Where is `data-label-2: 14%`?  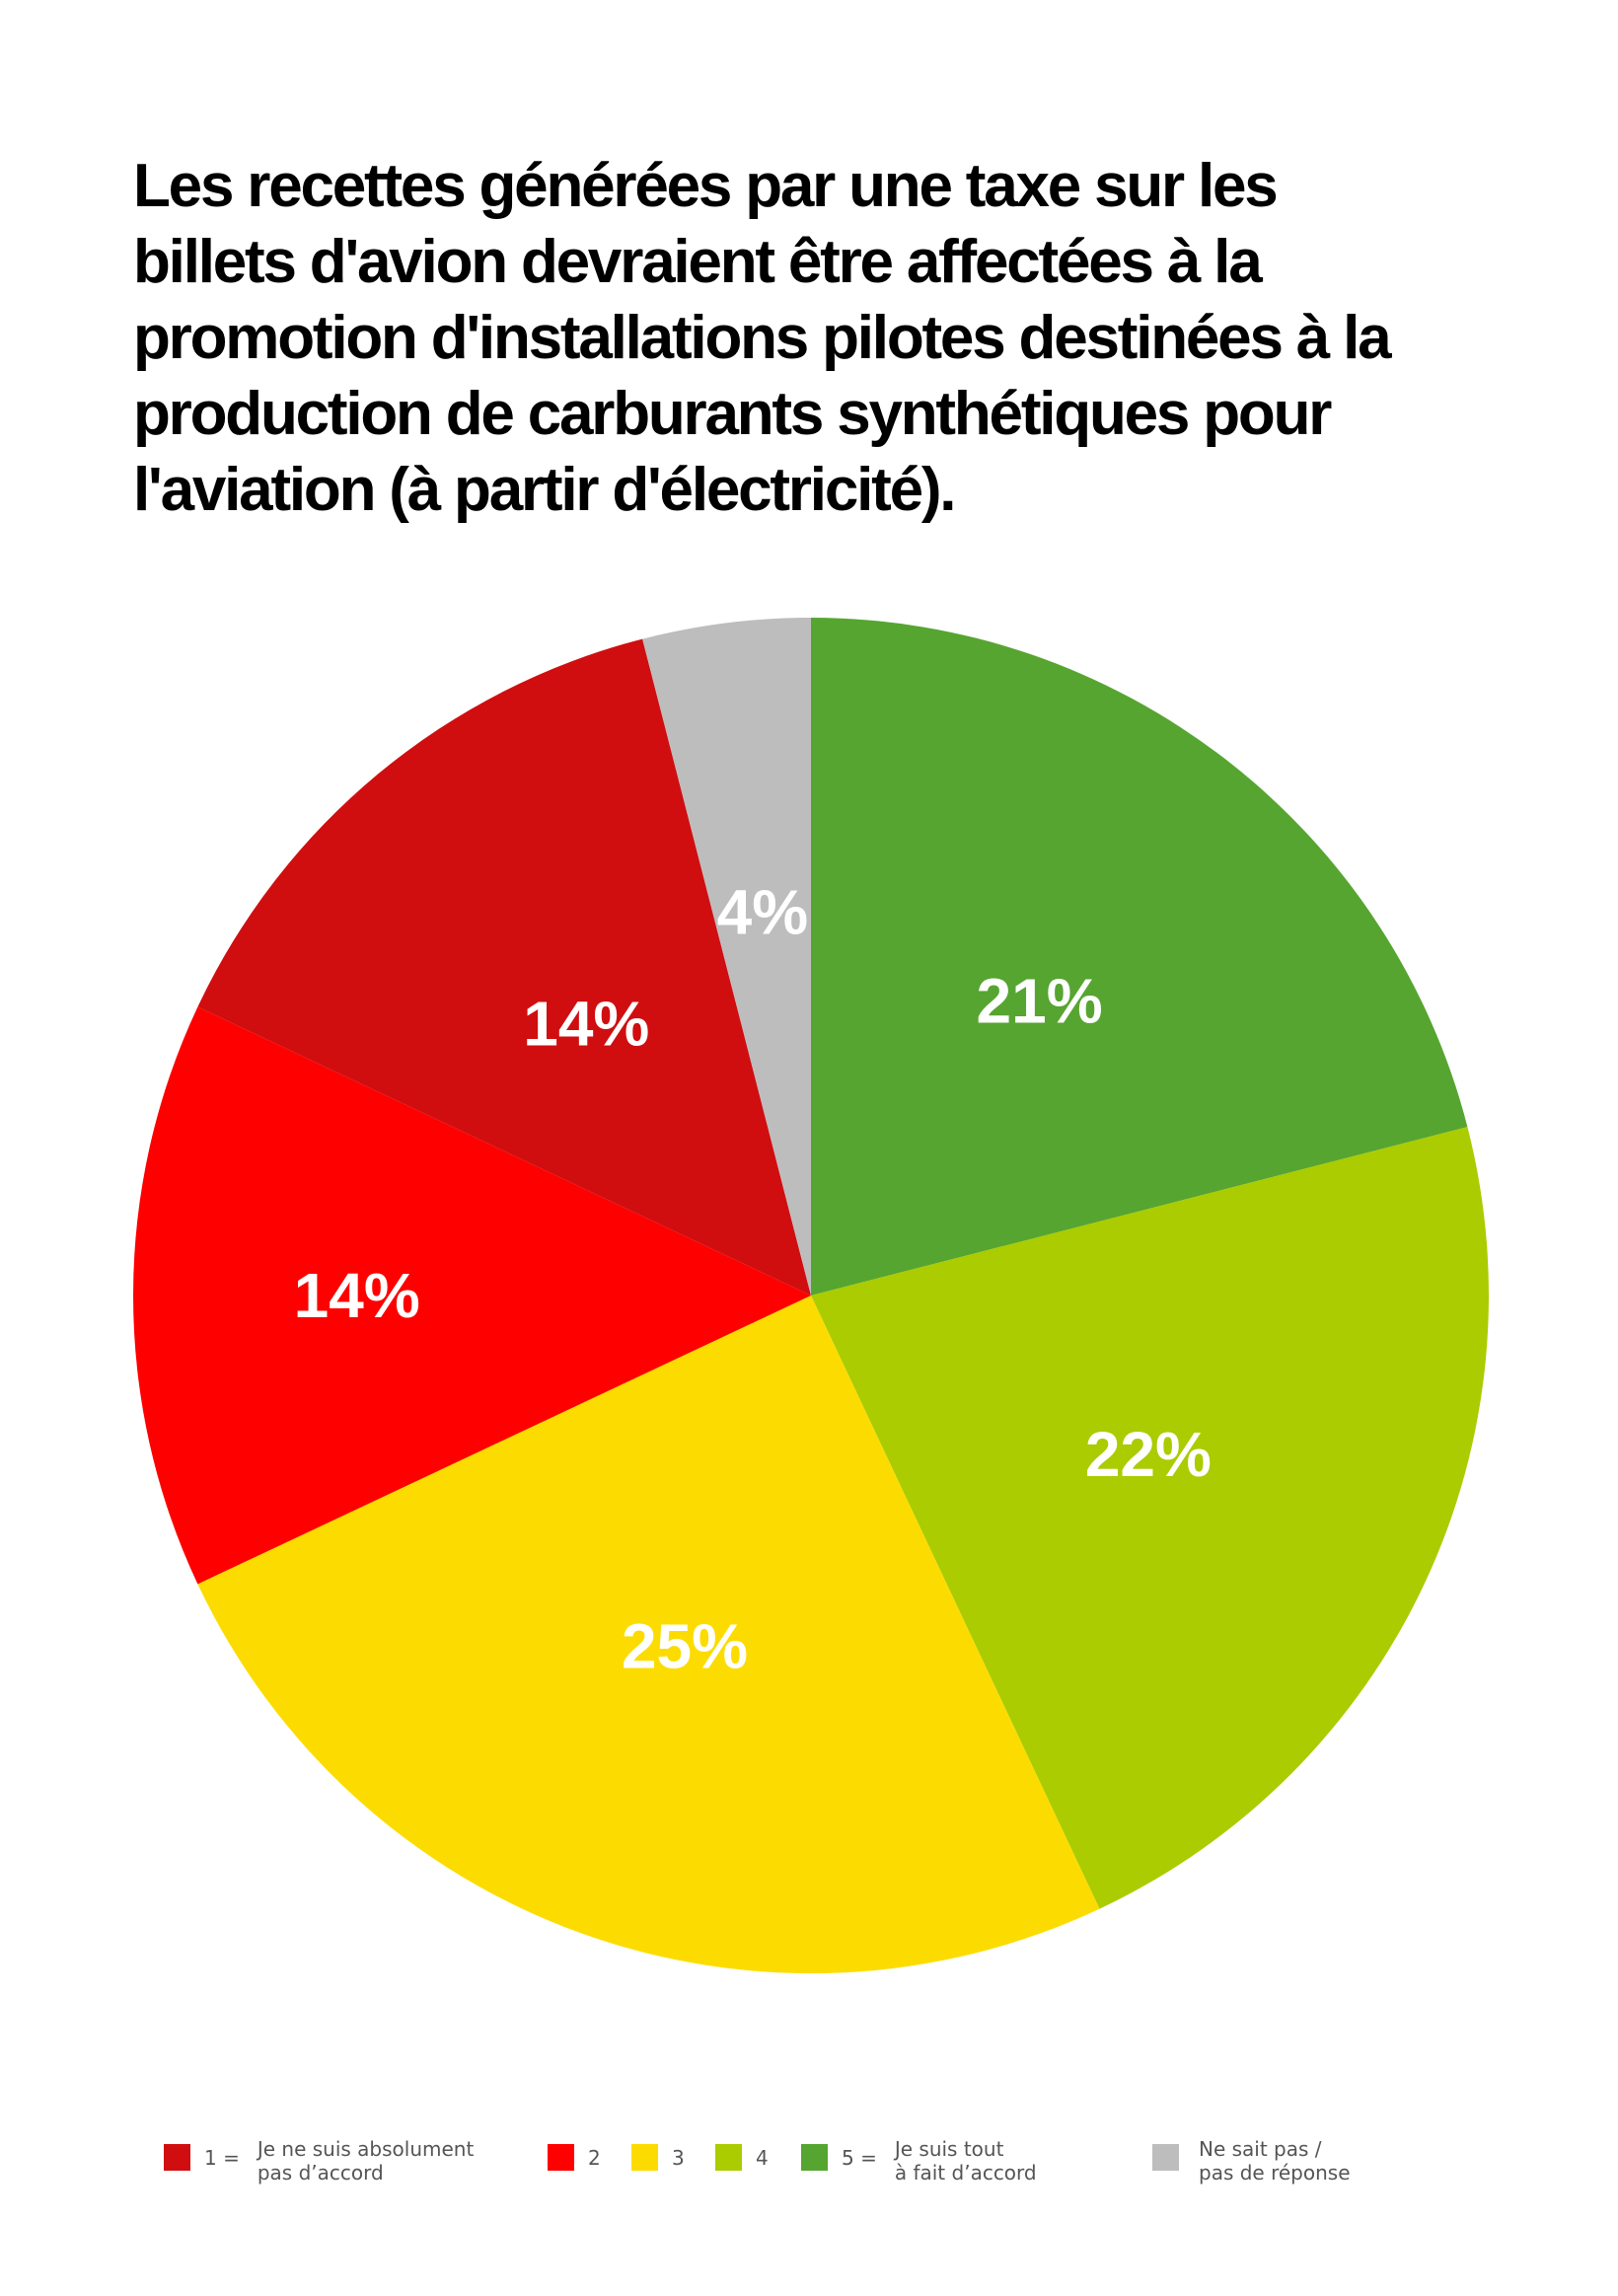 data-label-2: 14% is located at coordinates (357, 1296).